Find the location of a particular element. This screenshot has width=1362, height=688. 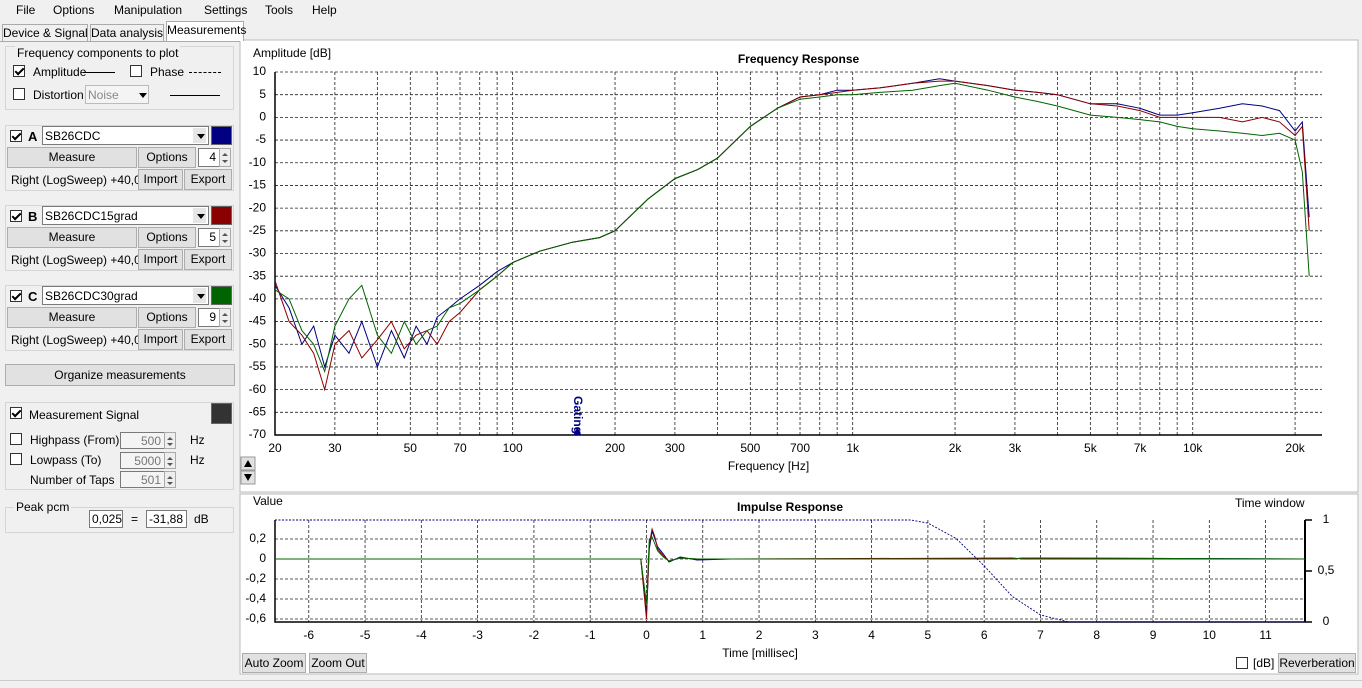

series-line is located at coordinates (790, 570).